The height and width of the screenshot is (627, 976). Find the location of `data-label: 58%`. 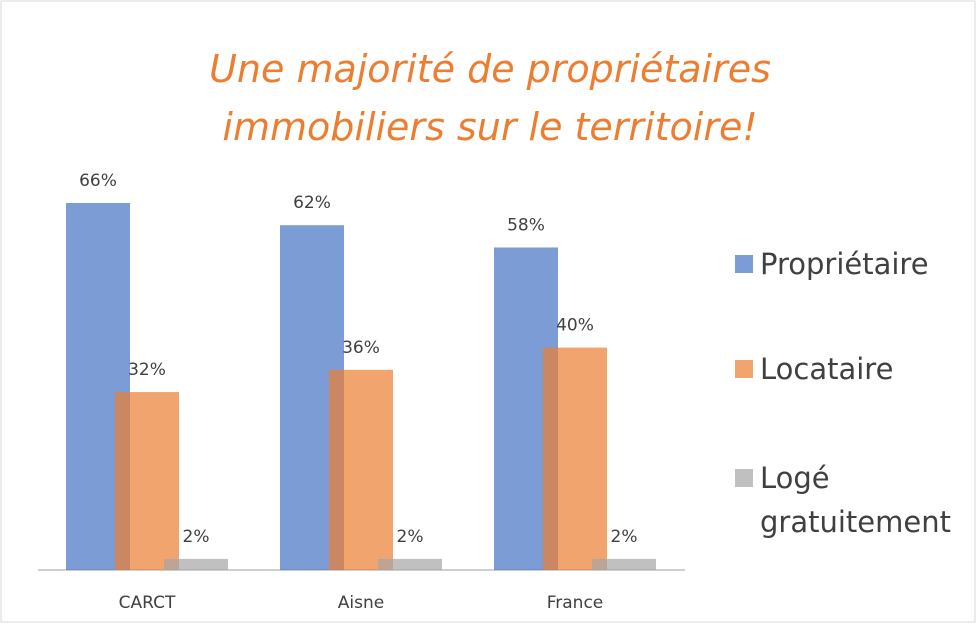

data-label: 58% is located at coordinates (526, 225).